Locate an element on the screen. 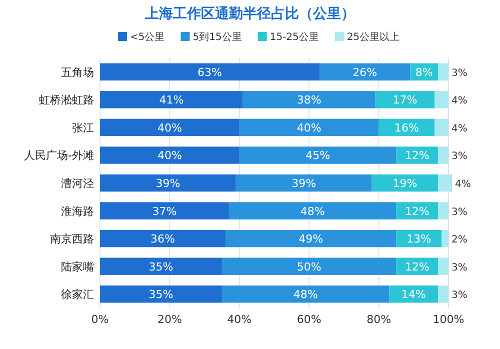 The height and width of the screenshot is (349, 500). x-tick-label: 20% is located at coordinates (169, 319).